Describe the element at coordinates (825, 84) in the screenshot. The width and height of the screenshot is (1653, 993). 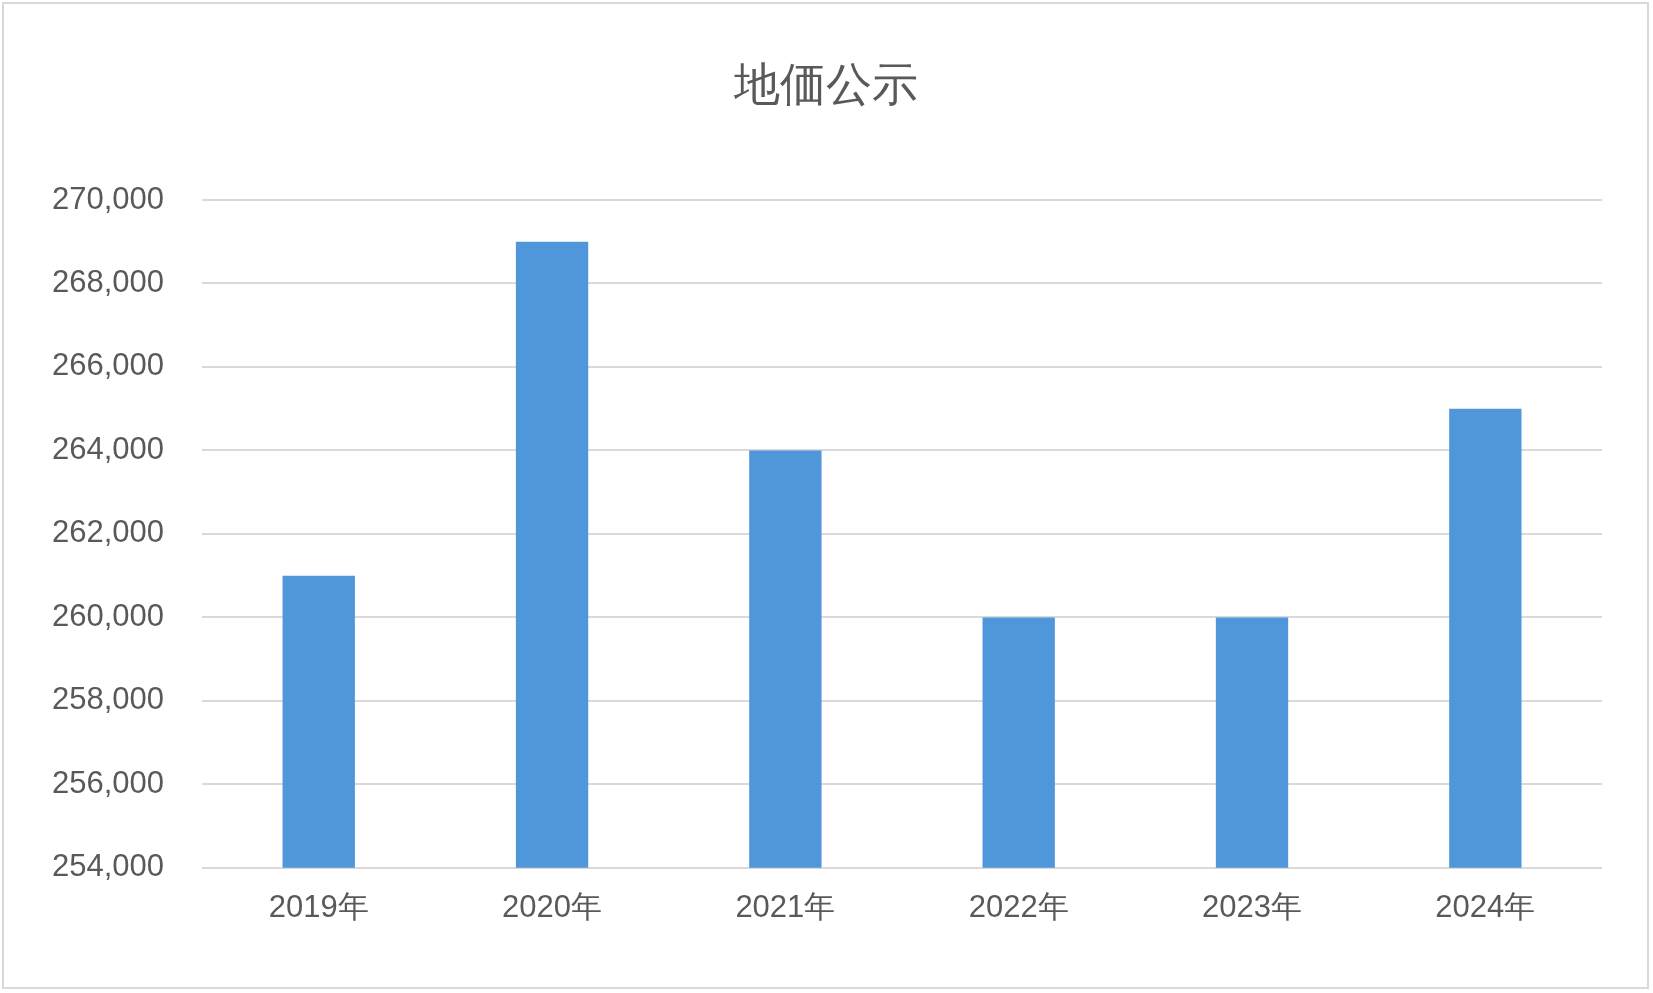
I see `chart-title: 地価公示` at that location.